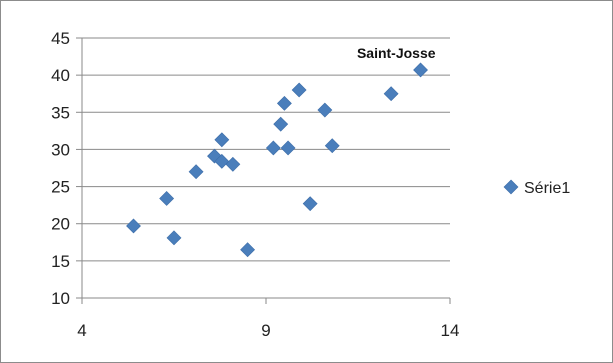  What do you see at coordinates (60, 187) in the screenshot?
I see `y-tick-label: 25` at bounding box center [60, 187].